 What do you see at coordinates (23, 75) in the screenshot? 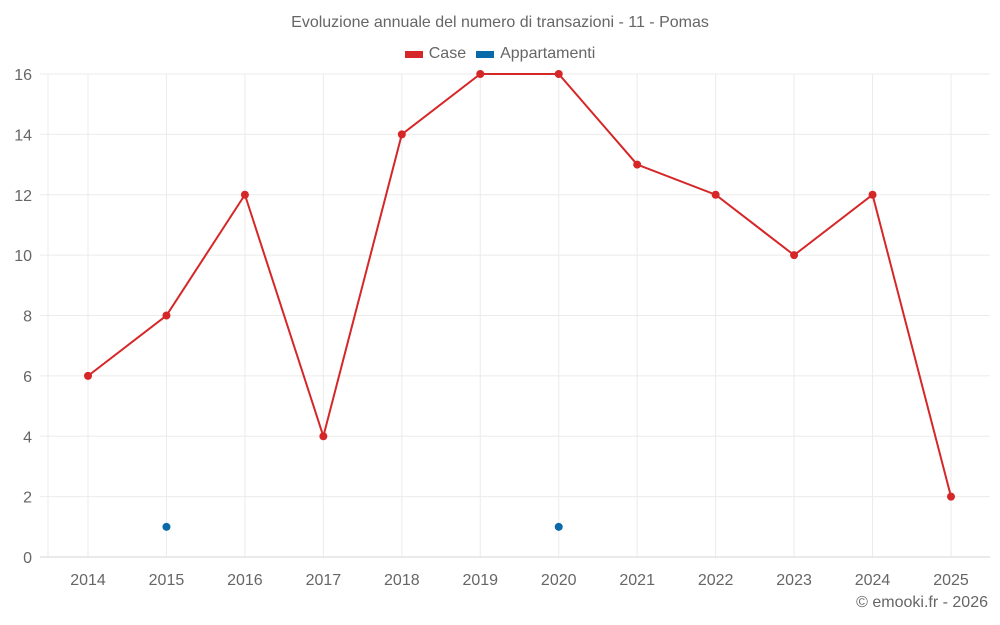
I see `y-tick-label: 16` at bounding box center [23, 75].